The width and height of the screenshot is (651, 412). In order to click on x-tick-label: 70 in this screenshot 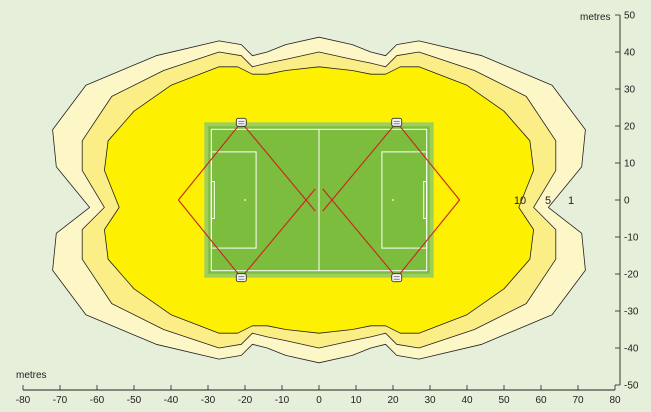, I will do `click(578, 400)`.